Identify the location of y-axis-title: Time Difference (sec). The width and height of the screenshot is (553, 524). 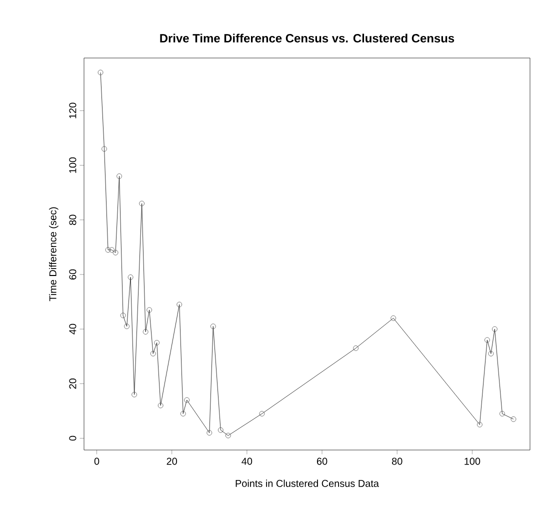
(53, 254).